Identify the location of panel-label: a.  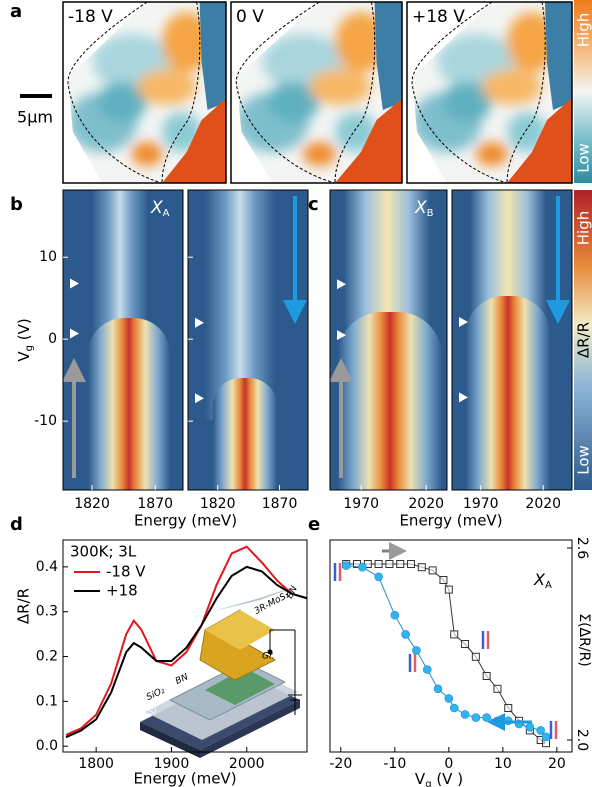
(16, 11).